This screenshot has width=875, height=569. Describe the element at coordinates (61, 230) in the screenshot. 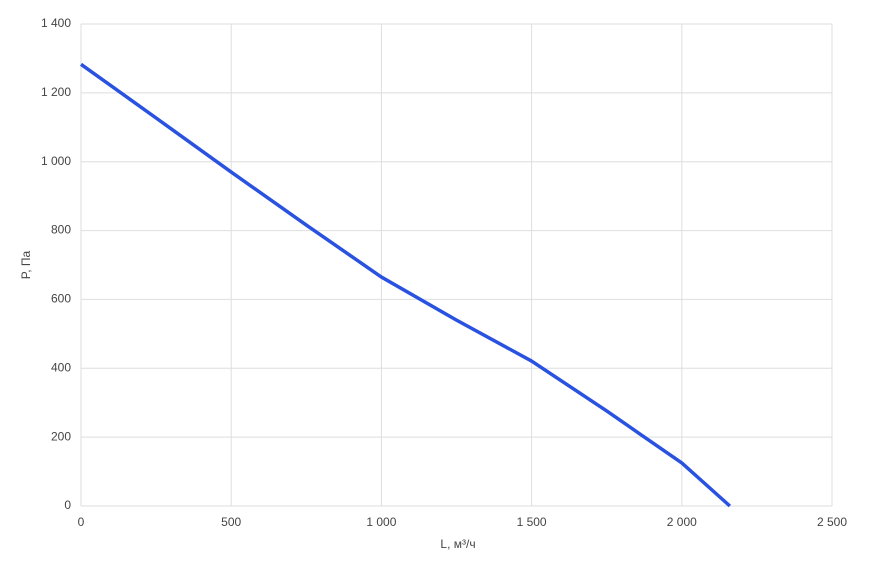

I see `y-tick-label: 800` at that location.